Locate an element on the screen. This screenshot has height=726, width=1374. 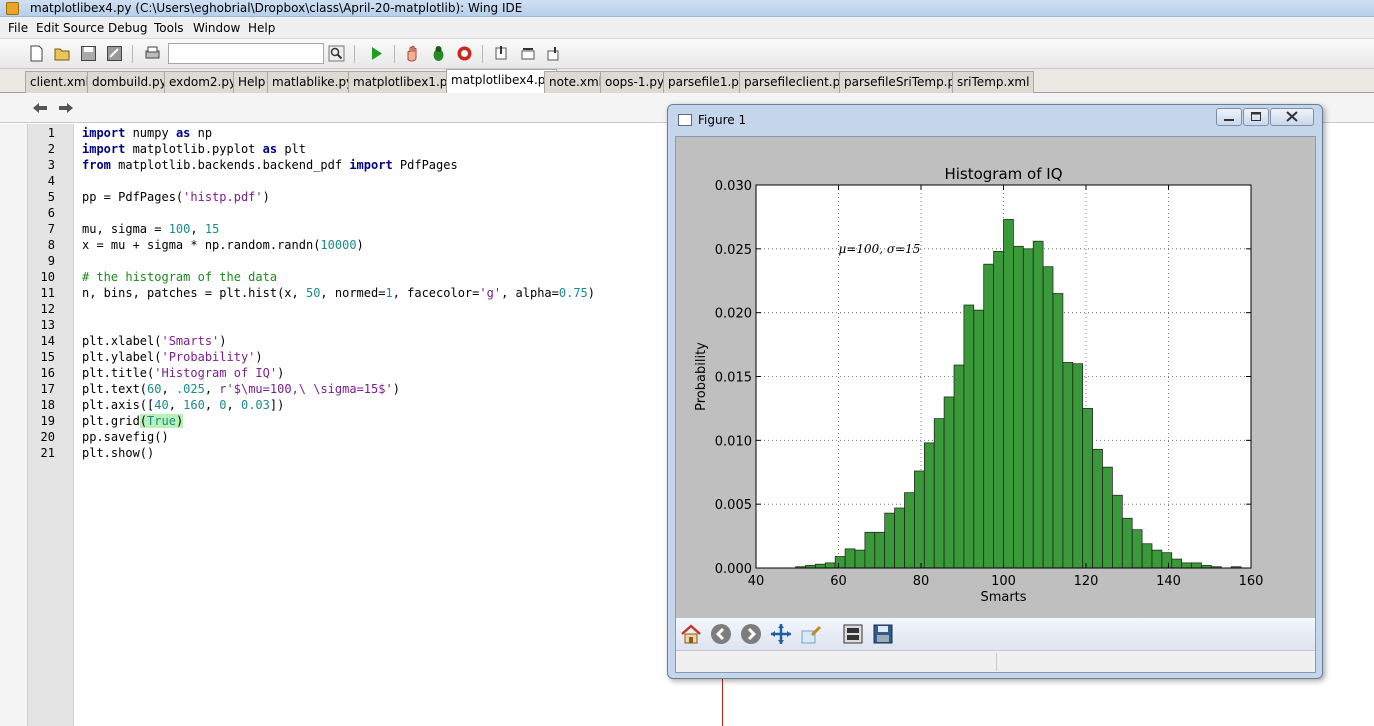
line-number: 4 is located at coordinates (51, 181).